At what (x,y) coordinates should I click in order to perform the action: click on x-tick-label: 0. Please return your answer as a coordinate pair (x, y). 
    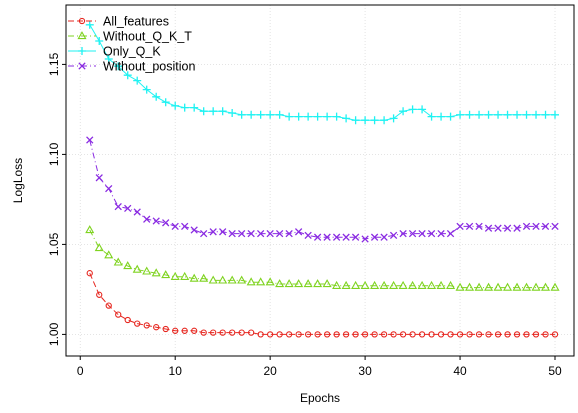
    Looking at the image, I should click on (80, 371).